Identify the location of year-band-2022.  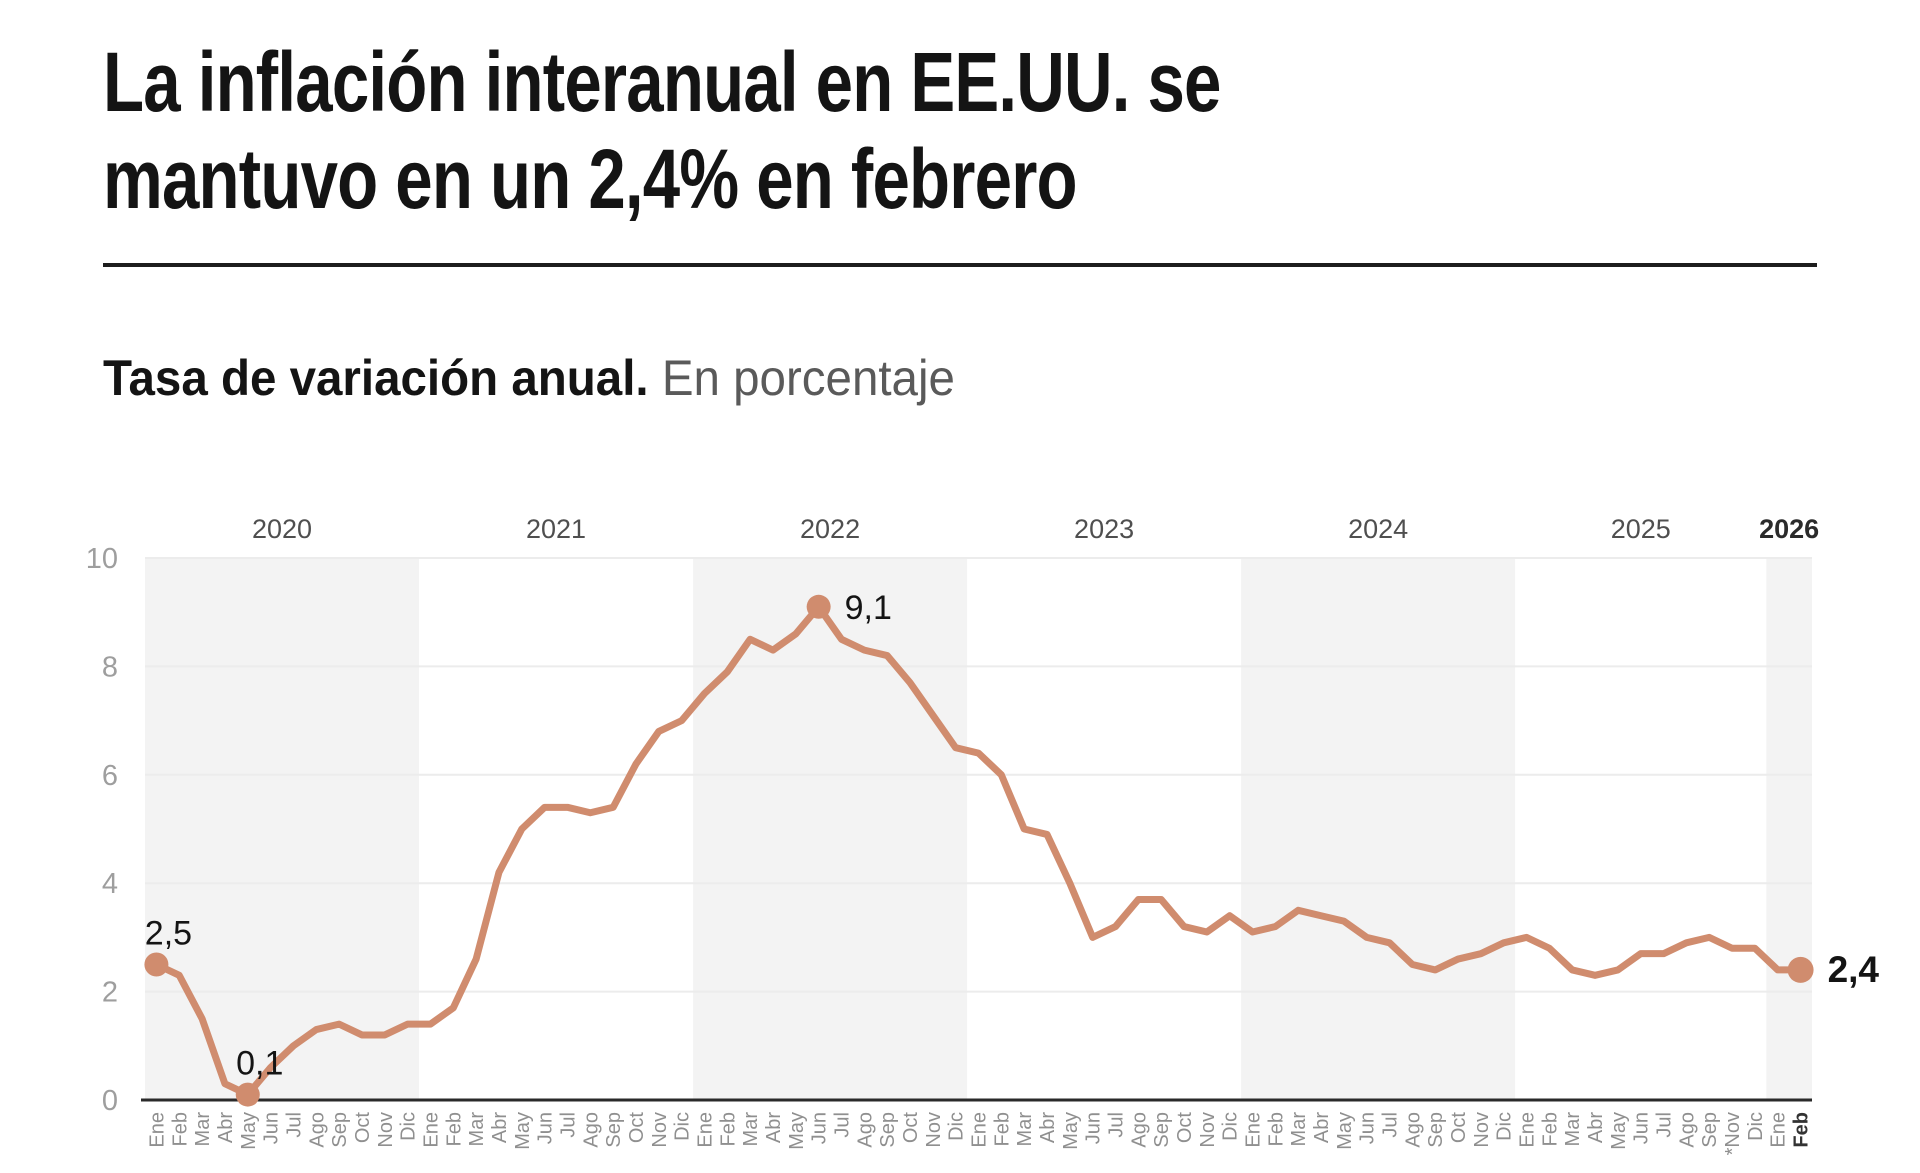
(830, 829).